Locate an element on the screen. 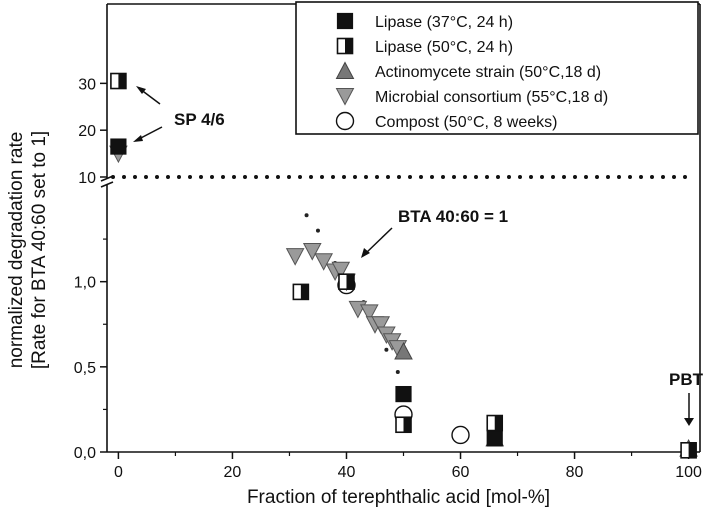 This screenshot has height=516, width=709. legend-label: Actinomycete strain (50°C,18 d) is located at coordinates (488, 72).